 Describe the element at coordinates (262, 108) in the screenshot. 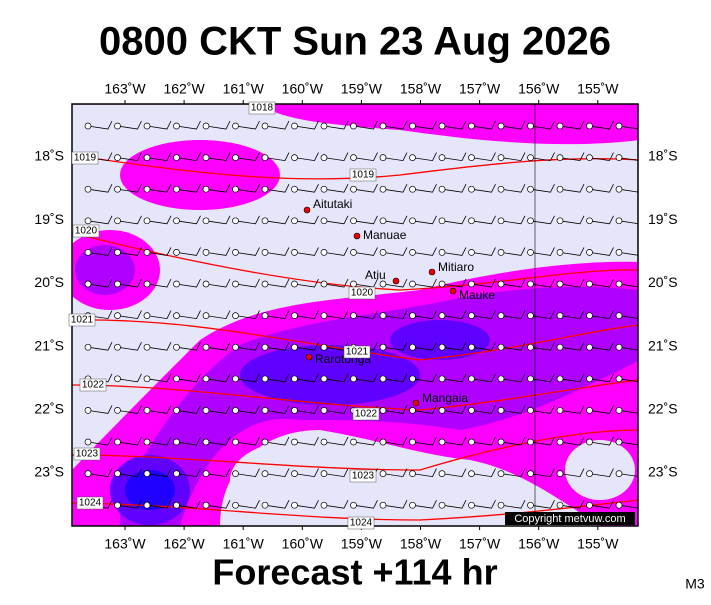

I see `isobar-label: 1018` at that location.